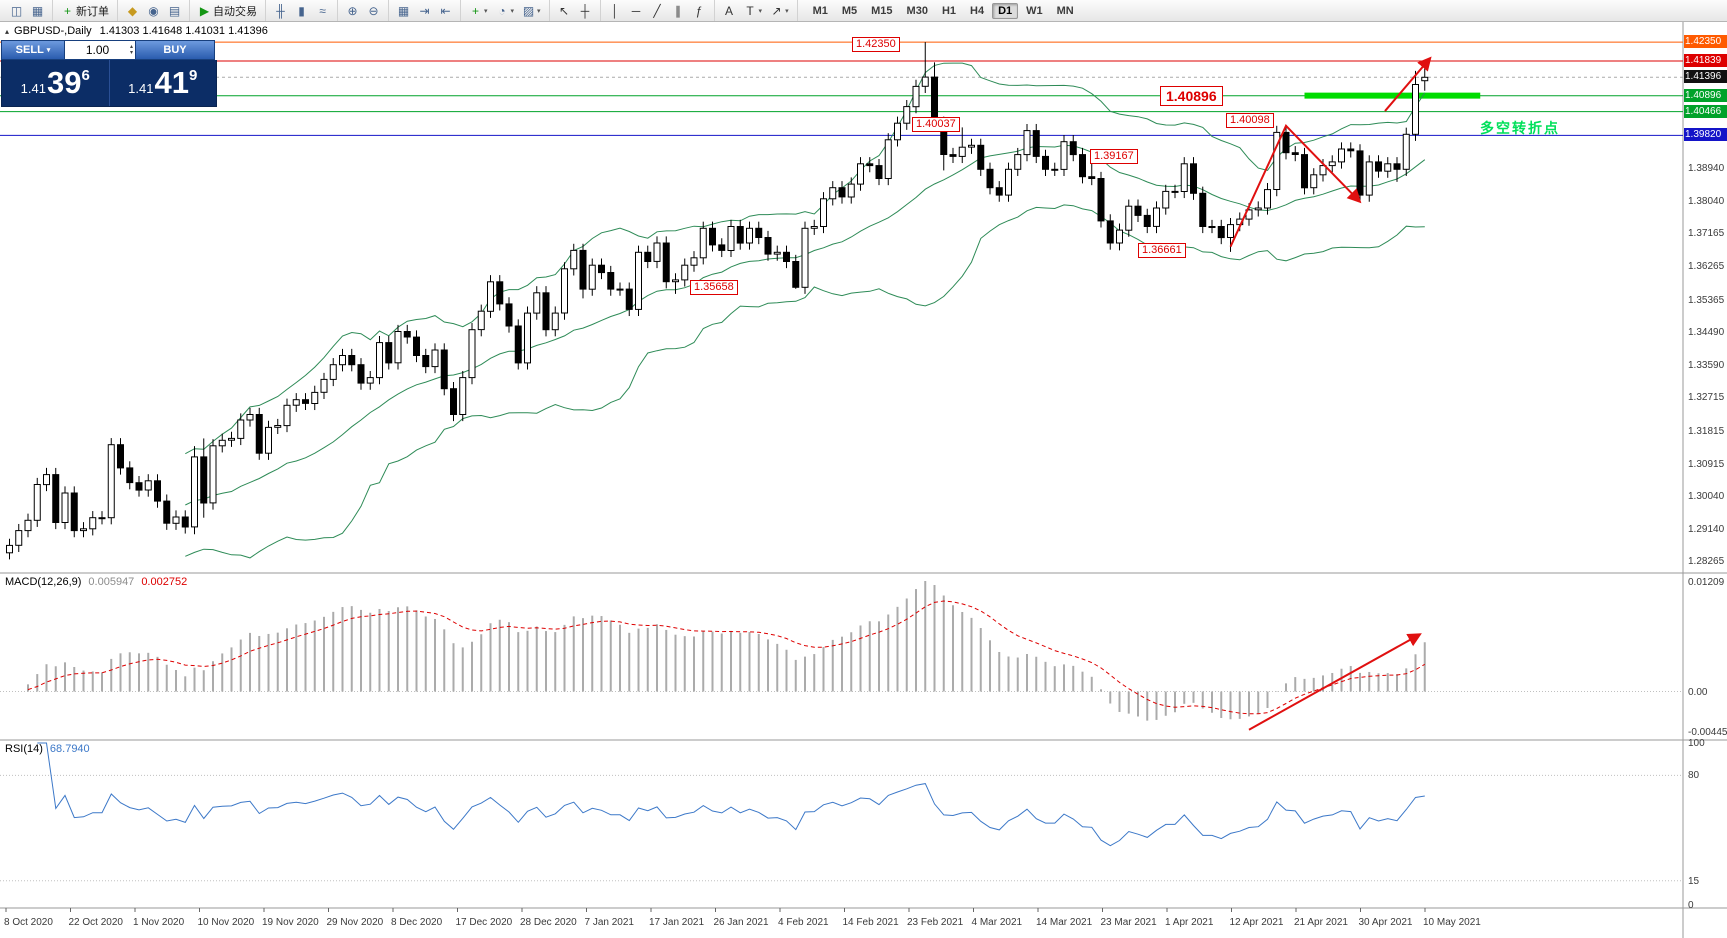 Image resolution: width=1727 pixels, height=938 pixels. What do you see at coordinates (132, 11) in the screenshot?
I see `metaeditor-icon: ◆` at bounding box center [132, 11].